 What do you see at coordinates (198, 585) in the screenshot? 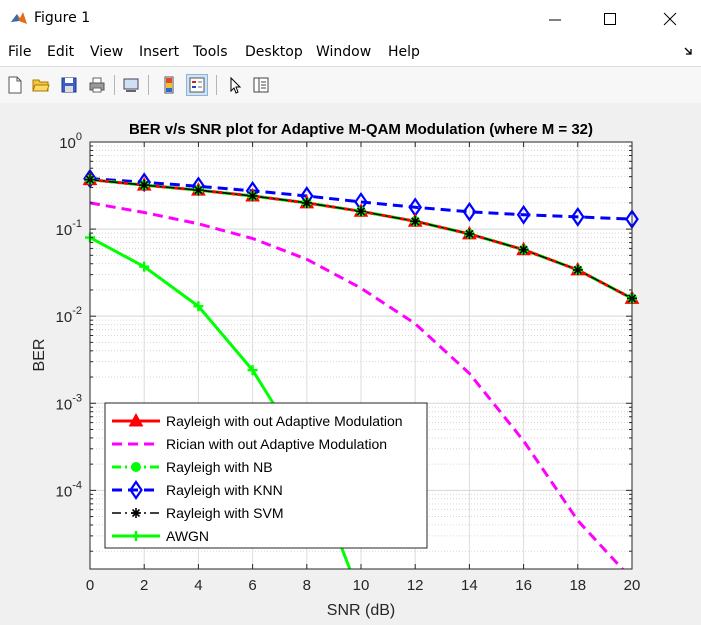
I see `x-tick-label: 4` at bounding box center [198, 585].